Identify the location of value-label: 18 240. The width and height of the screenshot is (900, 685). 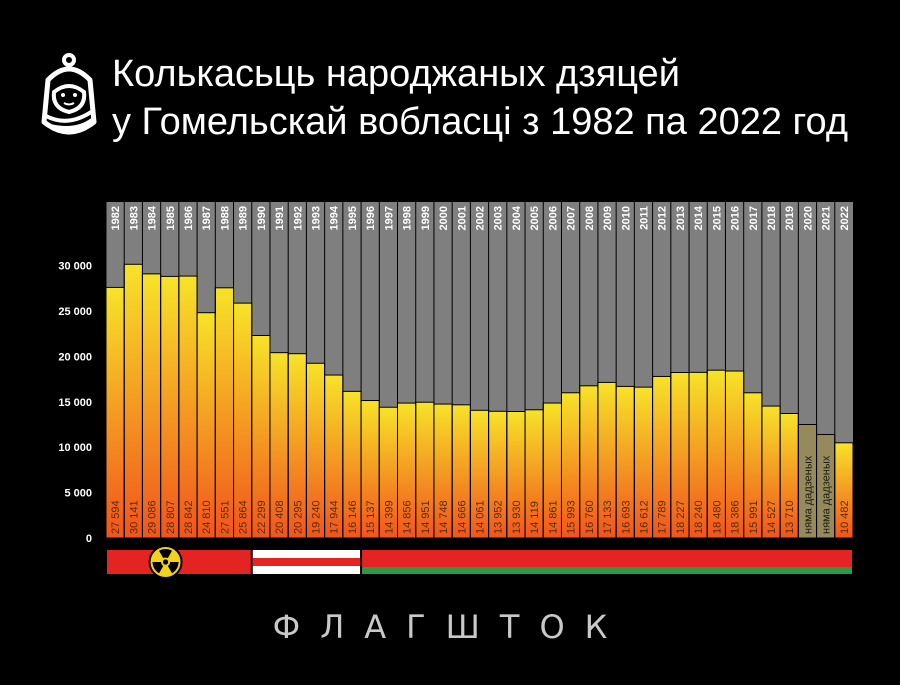
(699, 517).